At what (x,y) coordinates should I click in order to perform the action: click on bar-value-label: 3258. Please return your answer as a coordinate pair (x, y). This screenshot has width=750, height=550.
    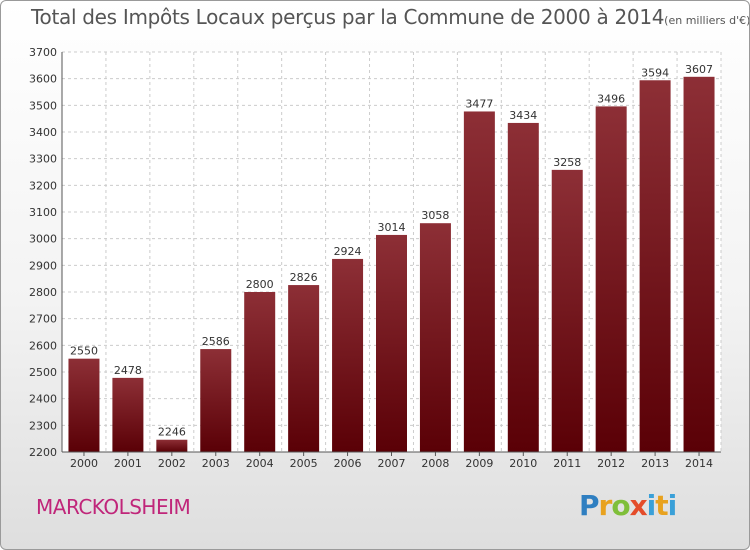
    Looking at the image, I should click on (567, 162).